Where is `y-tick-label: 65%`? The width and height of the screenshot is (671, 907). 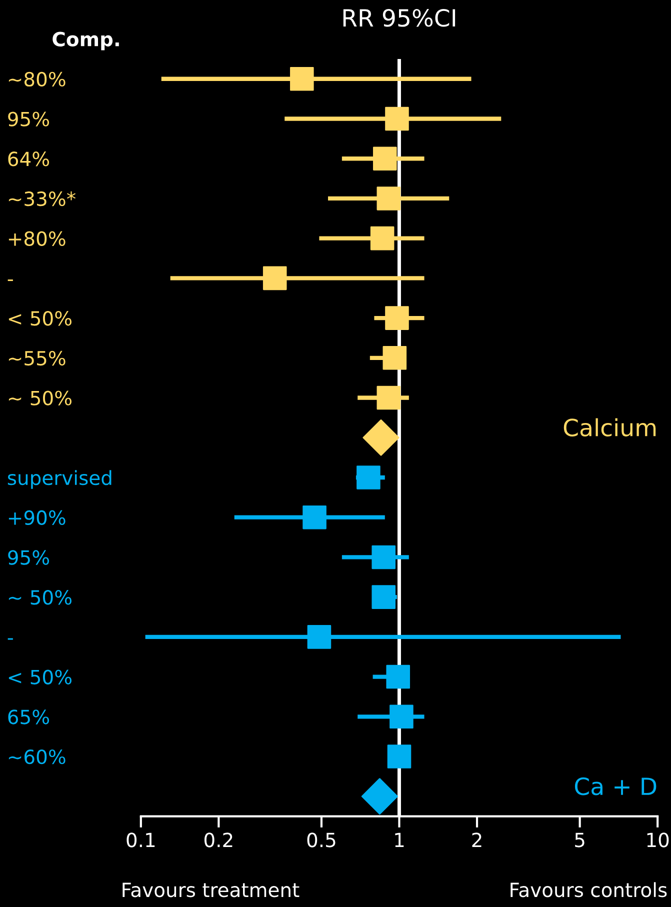
y-tick-label: 65% is located at coordinates (29, 717).